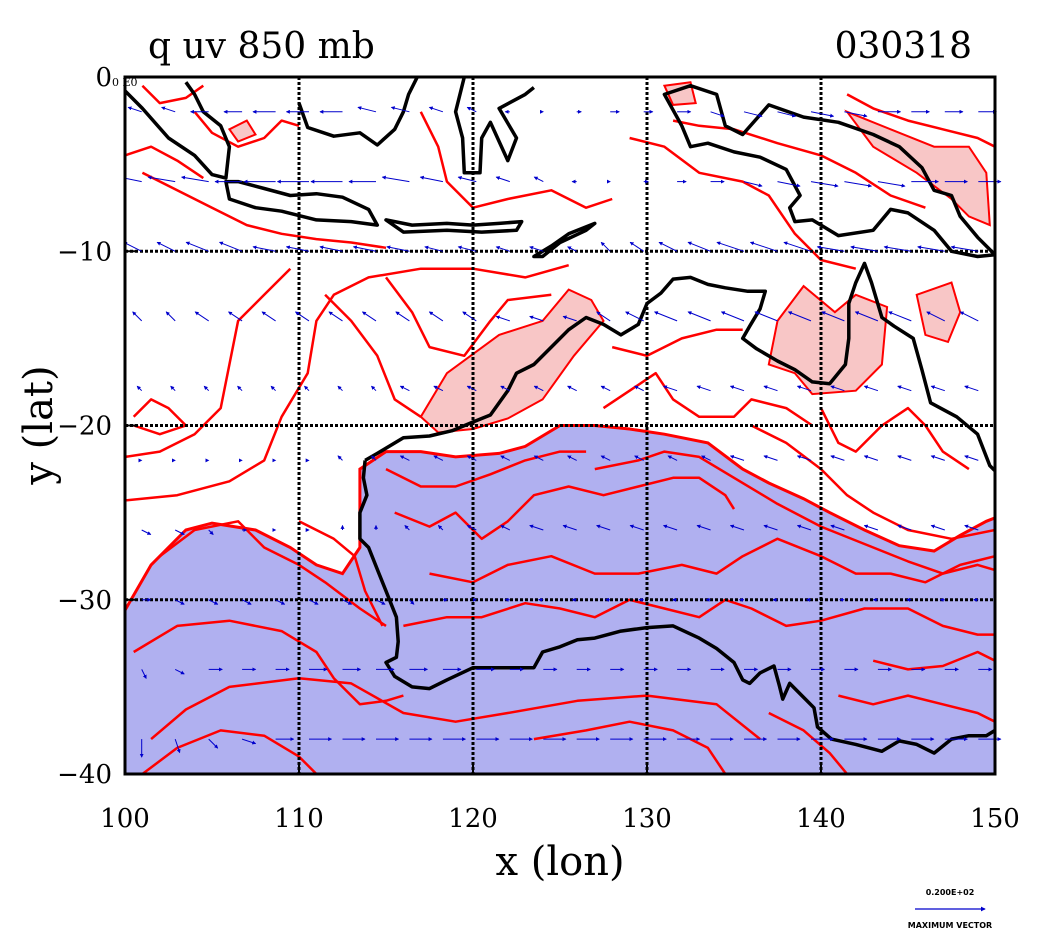 This screenshot has width=1056, height=935. What do you see at coordinates (299, 819) in the screenshot?
I see `x-tick-label: 110` at bounding box center [299, 819].